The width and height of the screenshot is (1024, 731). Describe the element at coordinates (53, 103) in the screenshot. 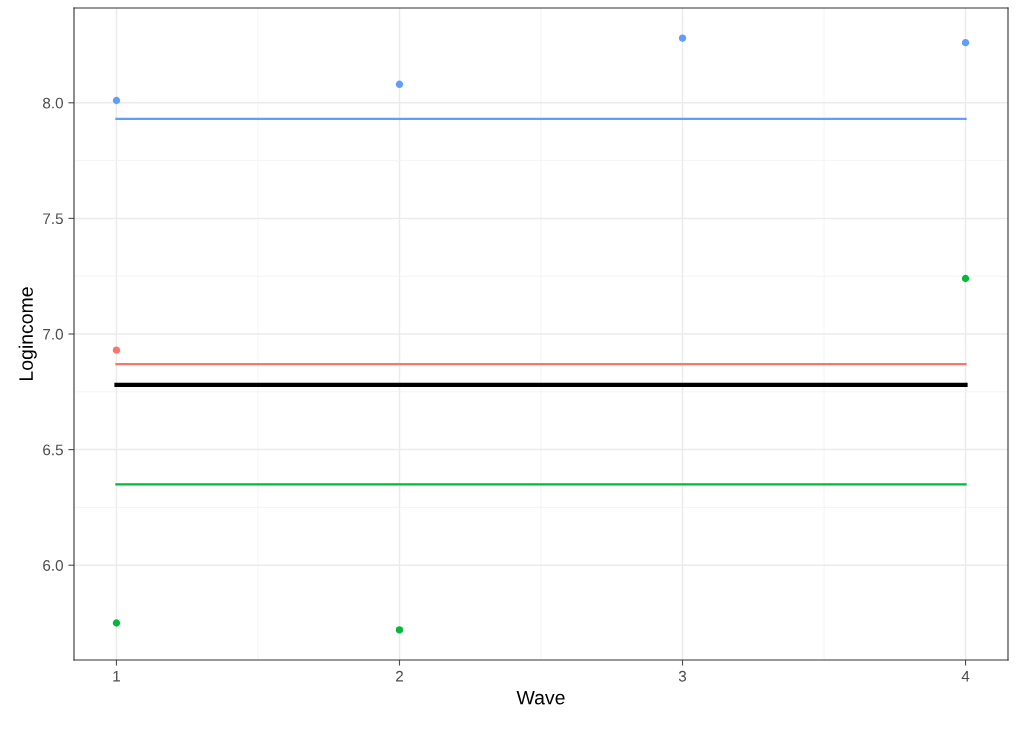

I see `y-tick-label: 8.0` at that location.